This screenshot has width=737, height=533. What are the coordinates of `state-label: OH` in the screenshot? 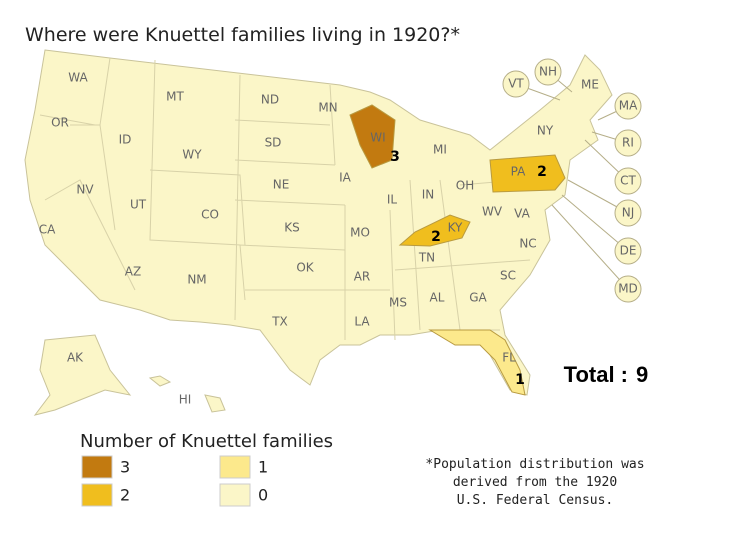 It's located at (465, 186).